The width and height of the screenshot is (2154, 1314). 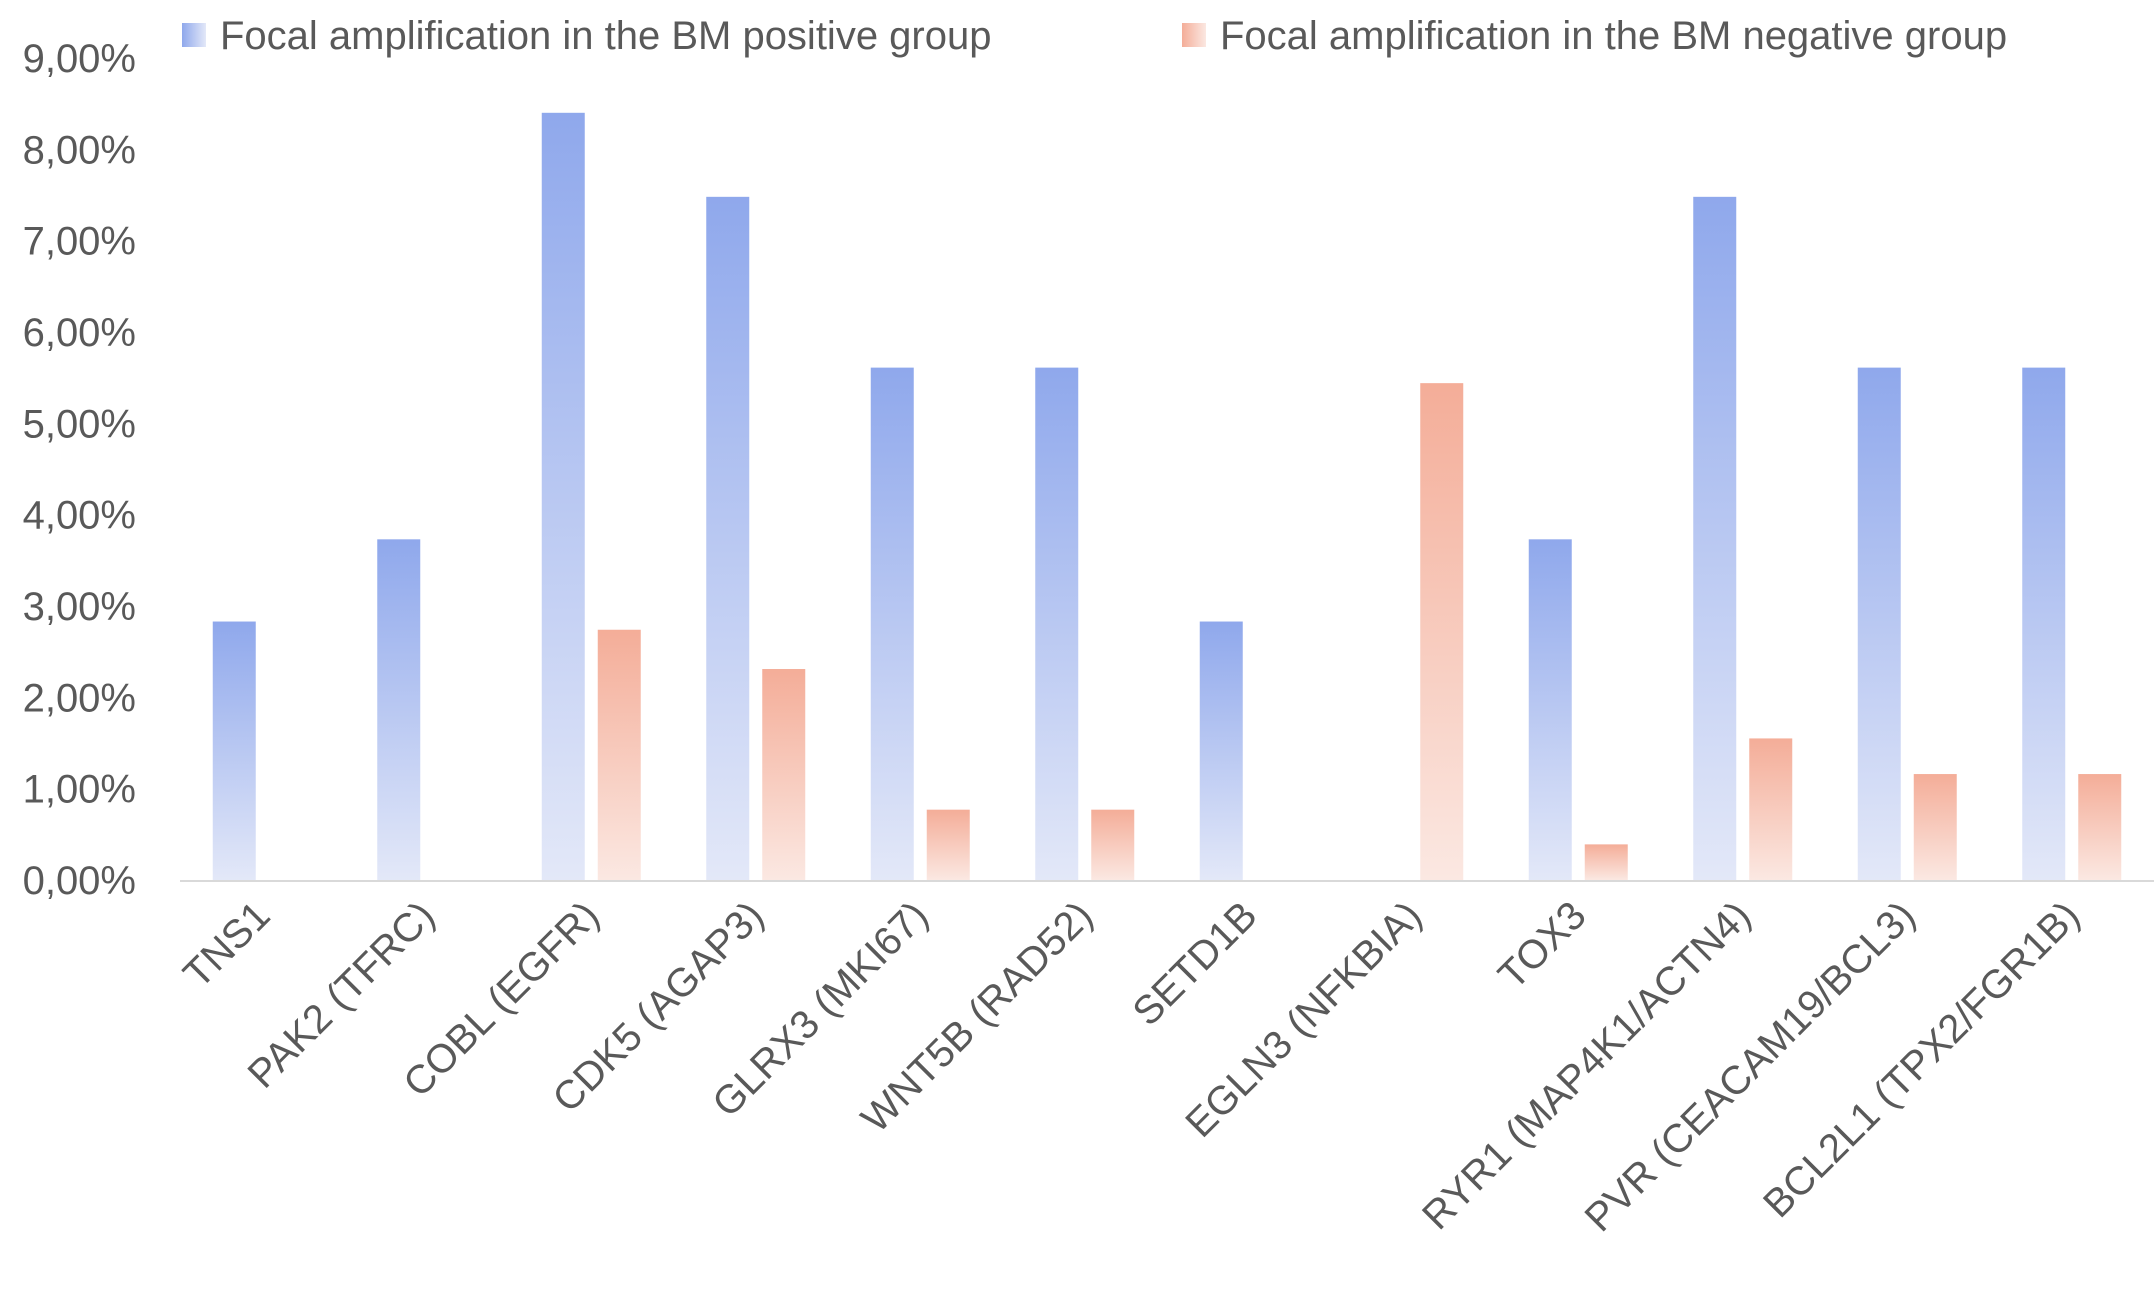 I want to click on y-tick-label: 8,00%, so click(x=79, y=150).